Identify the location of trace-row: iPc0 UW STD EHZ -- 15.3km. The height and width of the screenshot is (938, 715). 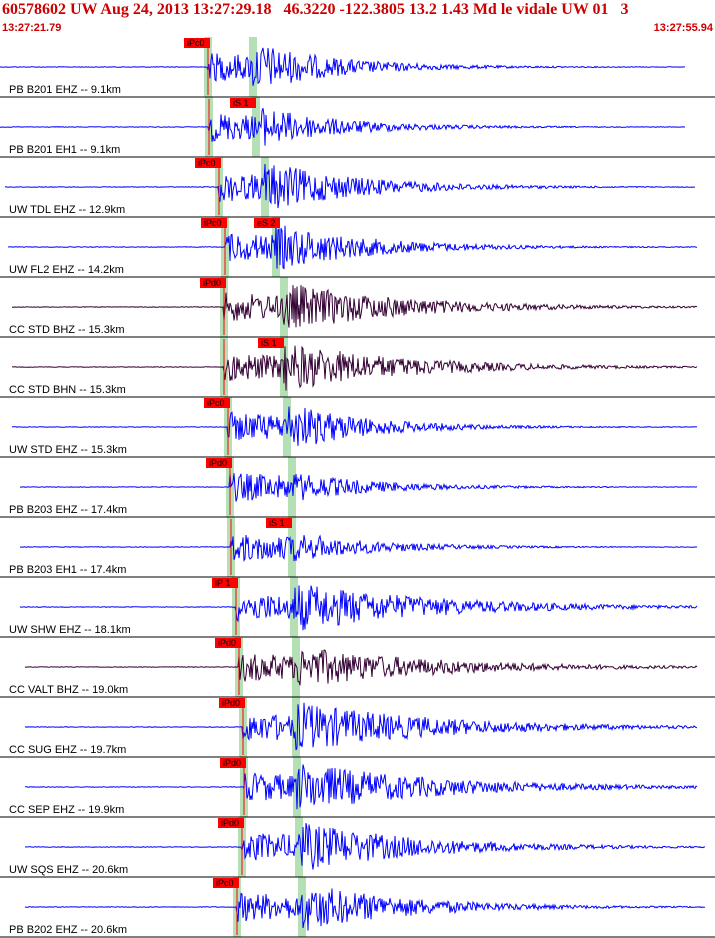
(357, 428).